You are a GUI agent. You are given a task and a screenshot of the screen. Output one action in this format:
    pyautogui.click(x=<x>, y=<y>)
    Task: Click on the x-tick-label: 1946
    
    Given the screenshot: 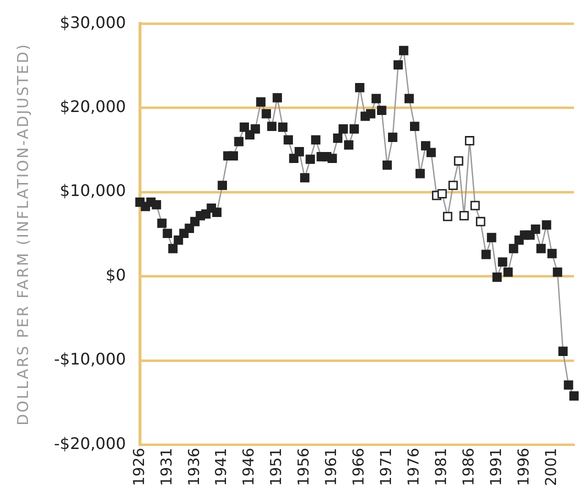 What is the action you would take?
    pyautogui.click(x=249, y=467)
    